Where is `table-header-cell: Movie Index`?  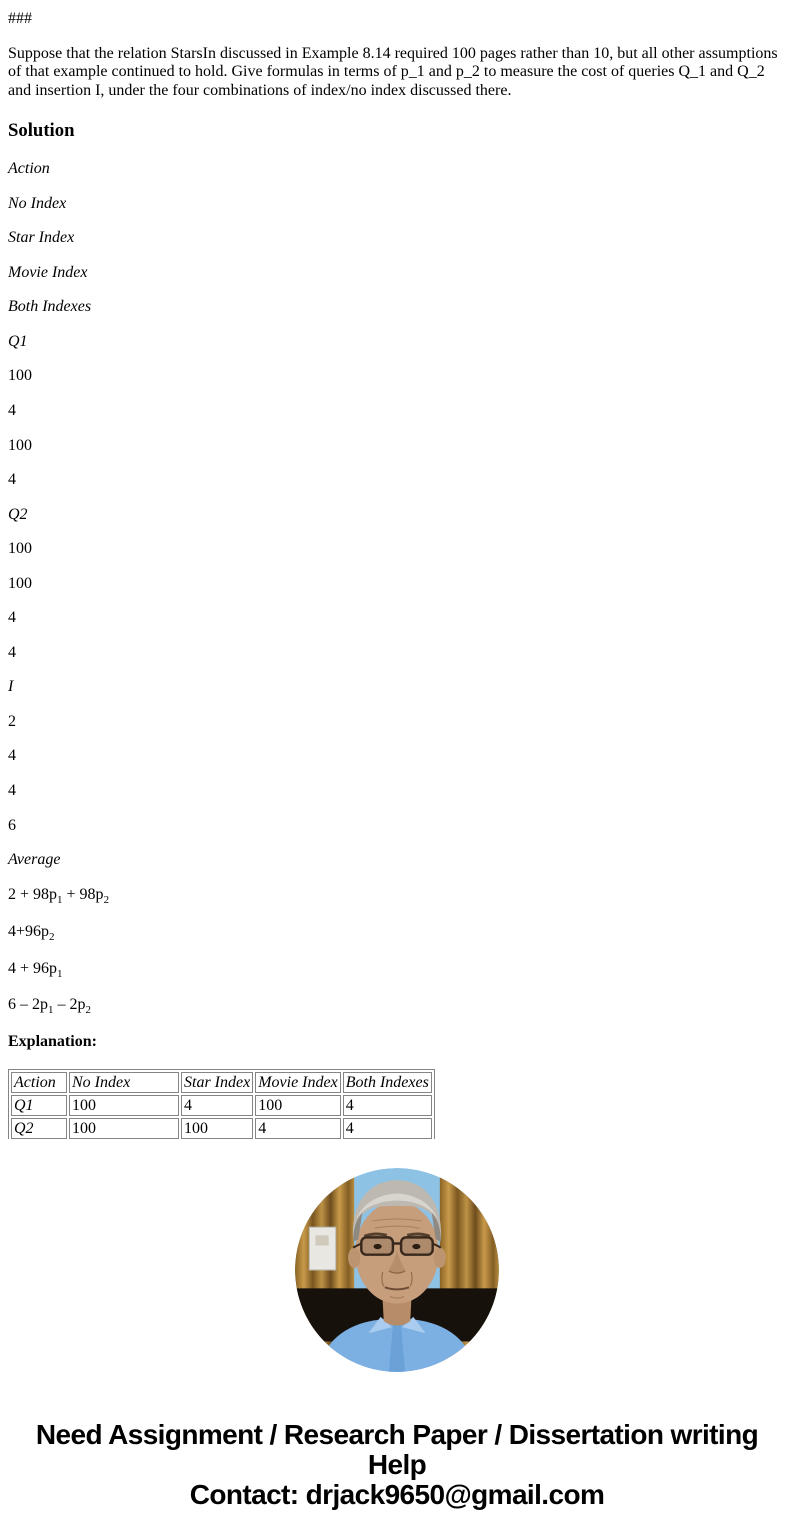
table-header-cell: Movie Index is located at coordinates (298, 1082).